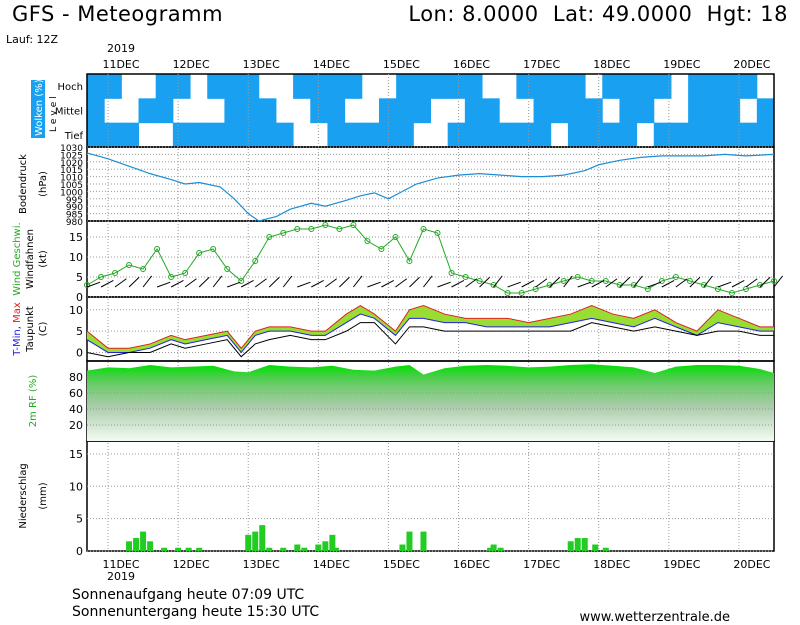 The image size is (800, 625). What do you see at coordinates (70, 87) in the screenshot?
I see `cloud-level-label: Hoch` at bounding box center [70, 87].